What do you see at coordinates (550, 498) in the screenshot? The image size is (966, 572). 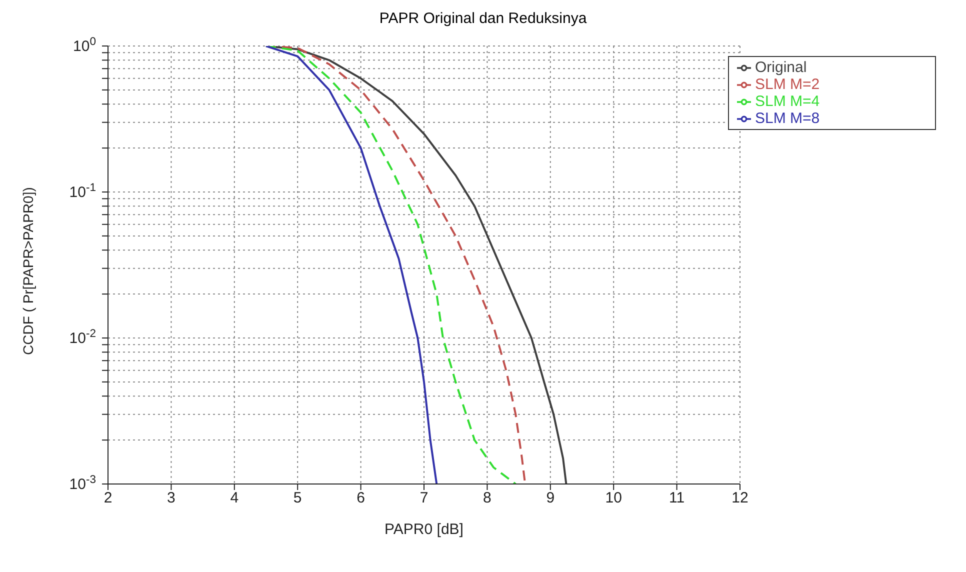 I see `x-tick-label: 9` at bounding box center [550, 498].